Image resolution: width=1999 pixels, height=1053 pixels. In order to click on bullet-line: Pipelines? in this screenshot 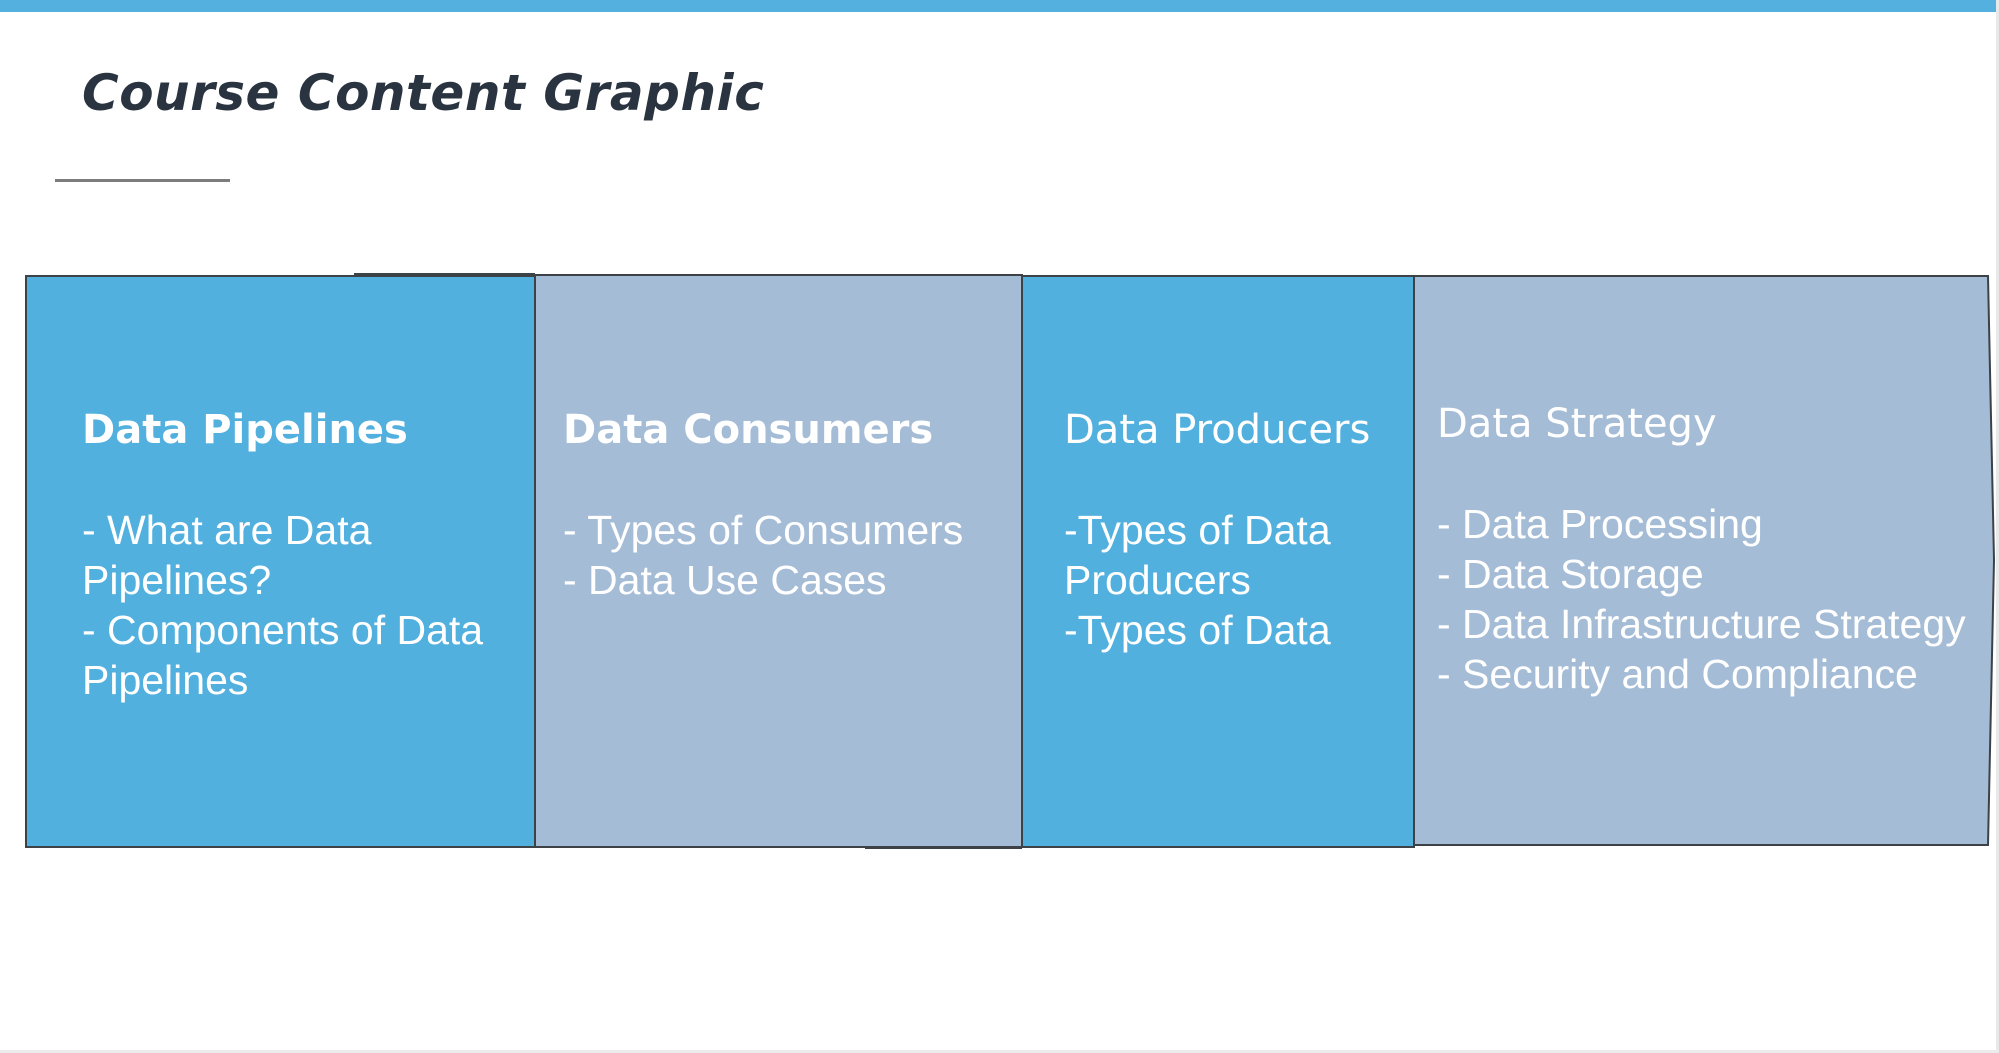, I will do `click(177, 580)`.